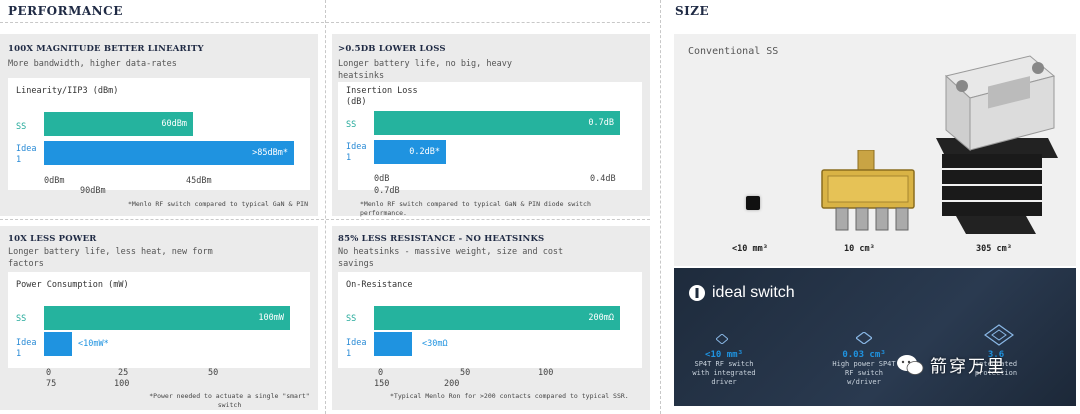 This screenshot has height=414, width=1080. Describe the element at coordinates (996, 368) in the screenshot. I see `feature-desc: integrated protection` at that location.